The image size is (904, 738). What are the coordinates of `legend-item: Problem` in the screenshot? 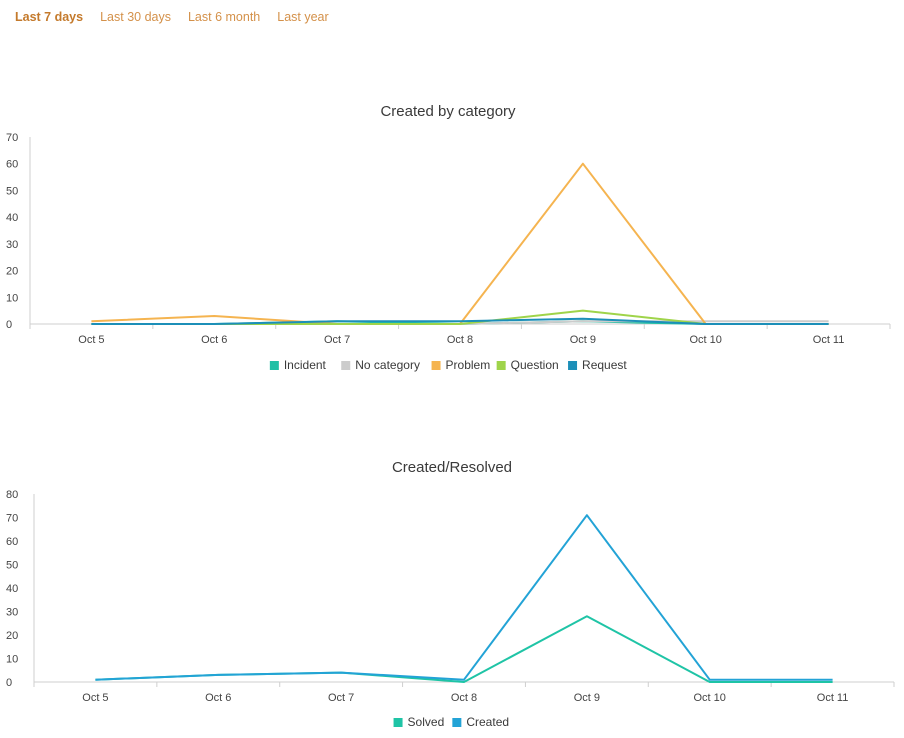 It's located at (461, 365).